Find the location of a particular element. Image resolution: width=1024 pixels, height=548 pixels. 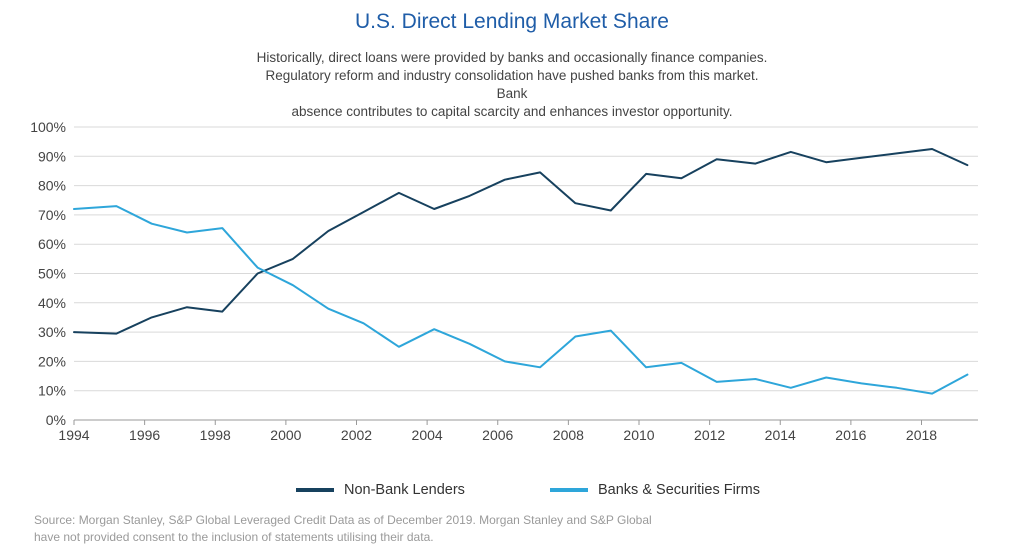

y-tick-label: 60% is located at coordinates (52, 244).